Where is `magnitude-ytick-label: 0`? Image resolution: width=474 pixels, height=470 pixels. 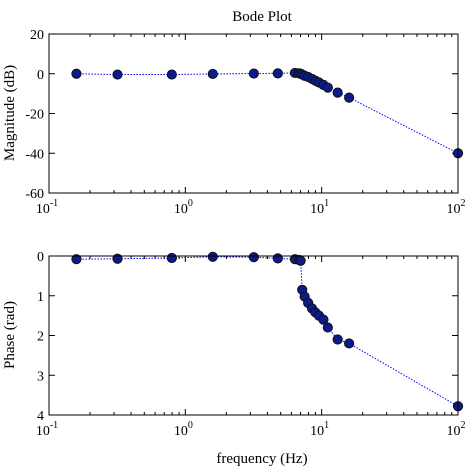 magnitude-ytick-label: 0 is located at coordinates (40, 75).